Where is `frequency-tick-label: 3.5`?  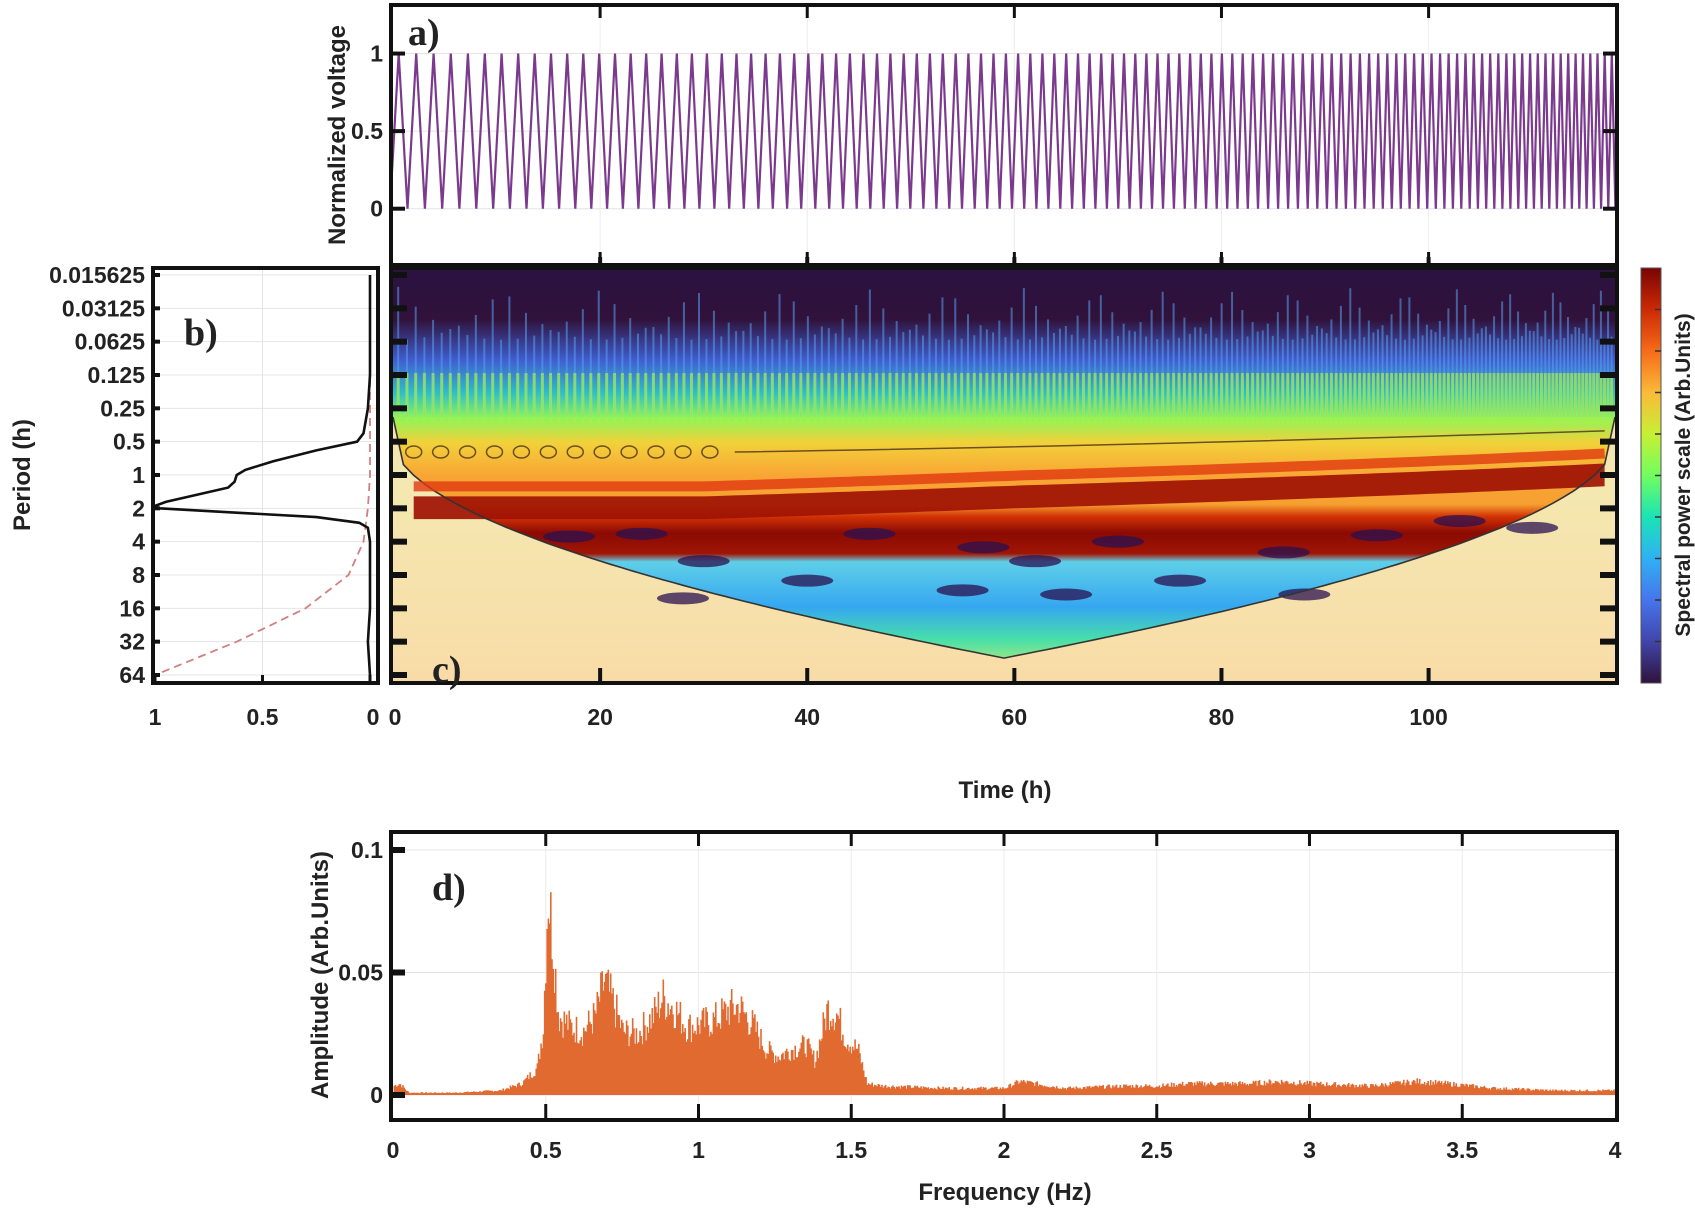
frequency-tick-label: 3.5 is located at coordinates (1462, 1150).